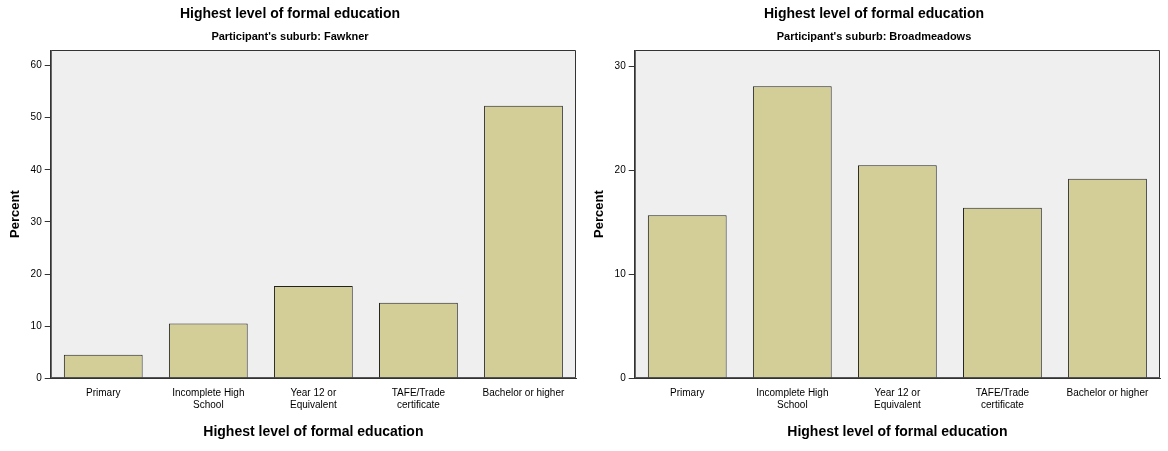 The width and height of the screenshot is (1168, 451). Describe the element at coordinates (36, 65) in the screenshot. I see `y-tick-label: 60` at that location.